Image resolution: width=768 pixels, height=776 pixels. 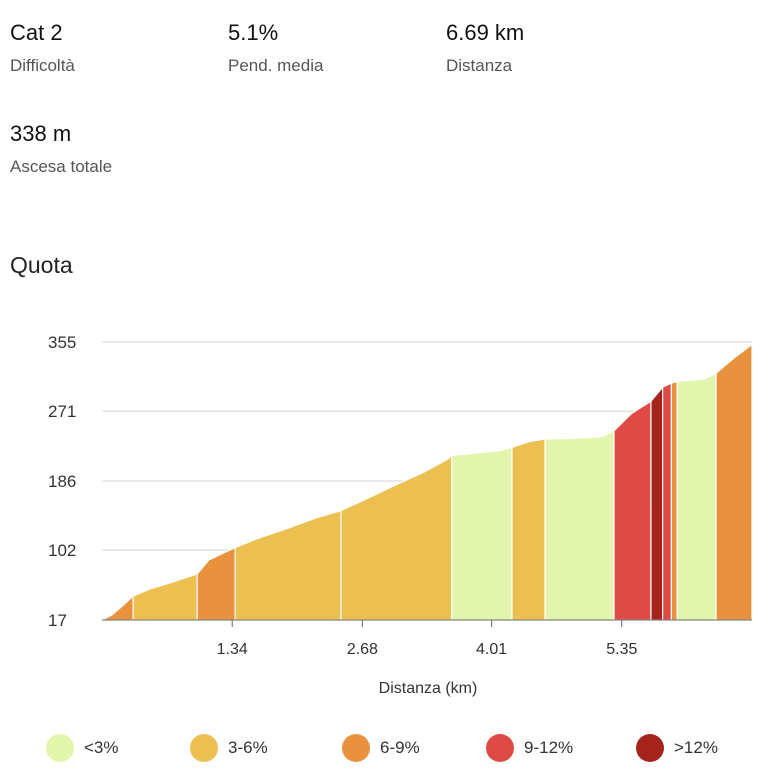 What do you see at coordinates (82, 748) in the screenshot?
I see `legend-item: <3%` at bounding box center [82, 748].